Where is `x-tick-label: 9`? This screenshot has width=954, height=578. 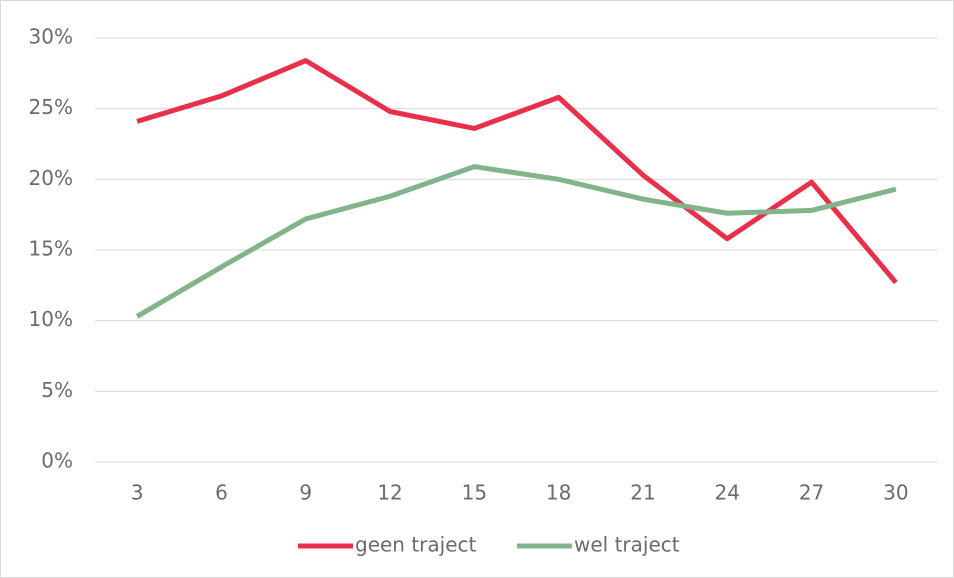 x-tick-label: 9 is located at coordinates (305, 493).